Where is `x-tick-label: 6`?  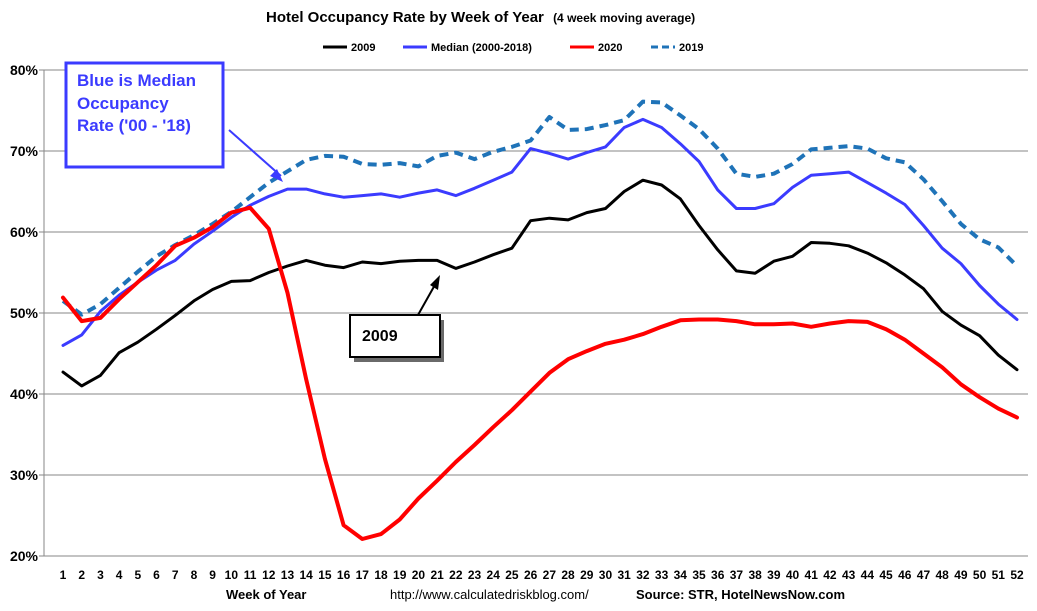 x-tick-label: 6 is located at coordinates (156, 575).